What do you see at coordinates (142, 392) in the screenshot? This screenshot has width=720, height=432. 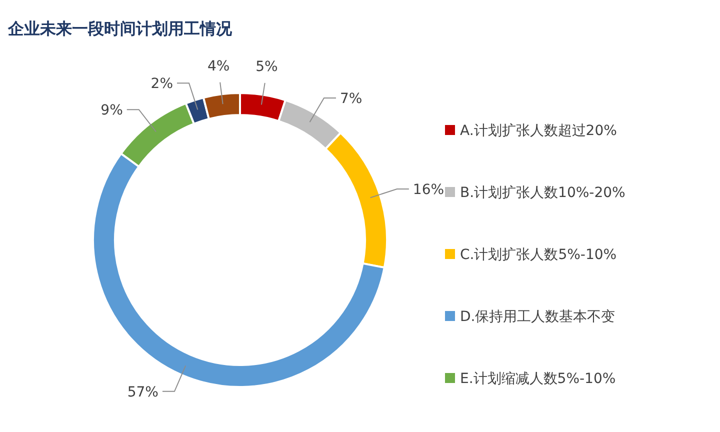 I see `data-label: 57%` at bounding box center [142, 392].